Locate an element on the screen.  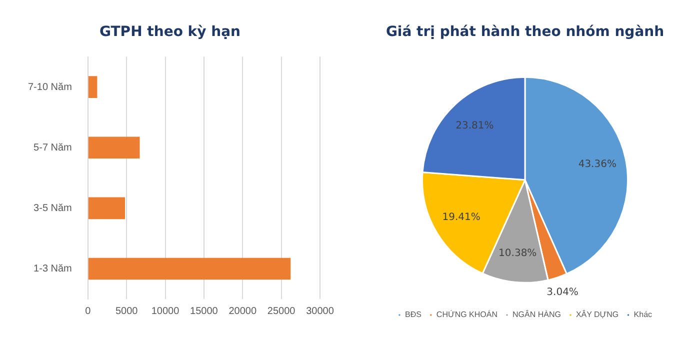
data-label: 10.38% is located at coordinates (517, 254).